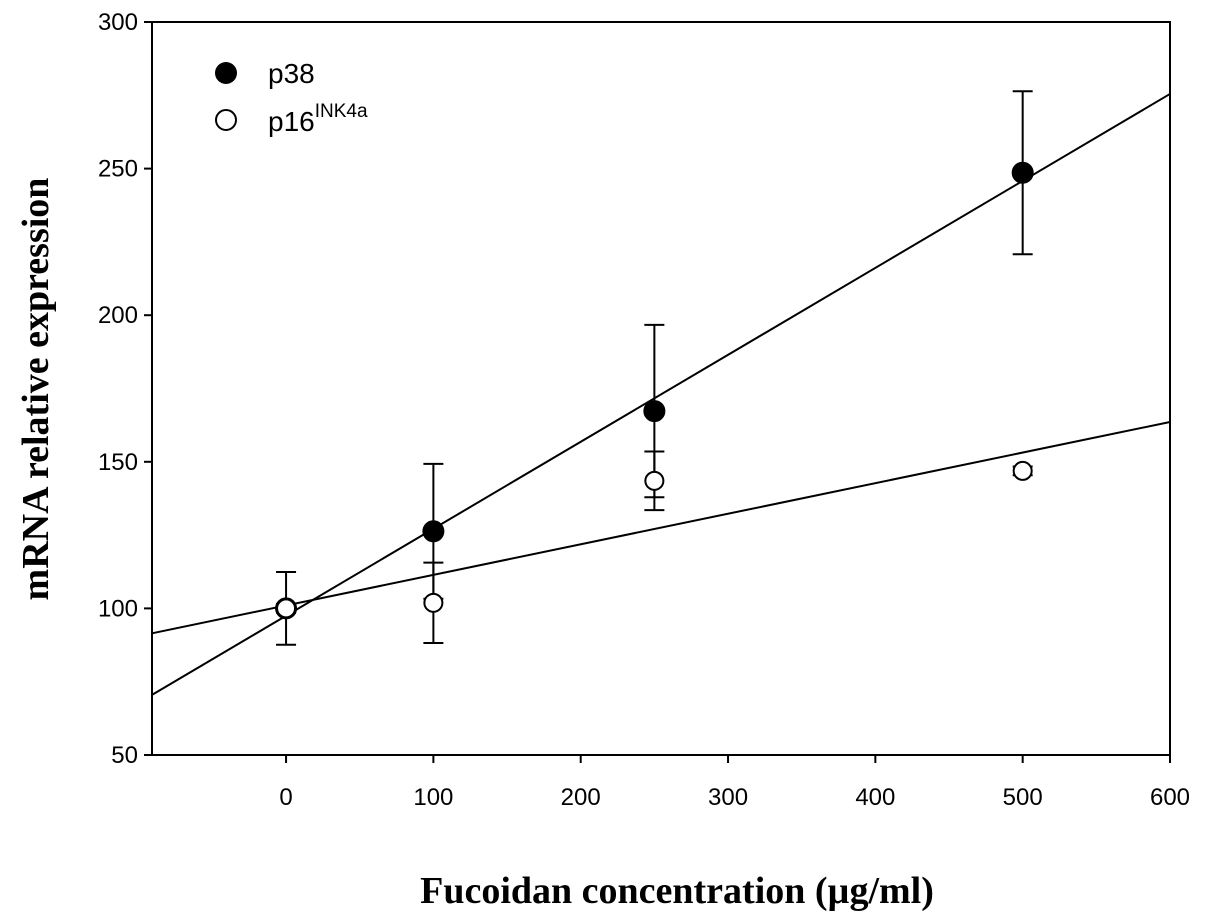 The image size is (1205, 924). What do you see at coordinates (226, 120) in the screenshot?
I see `legend-marker-p16` at bounding box center [226, 120].